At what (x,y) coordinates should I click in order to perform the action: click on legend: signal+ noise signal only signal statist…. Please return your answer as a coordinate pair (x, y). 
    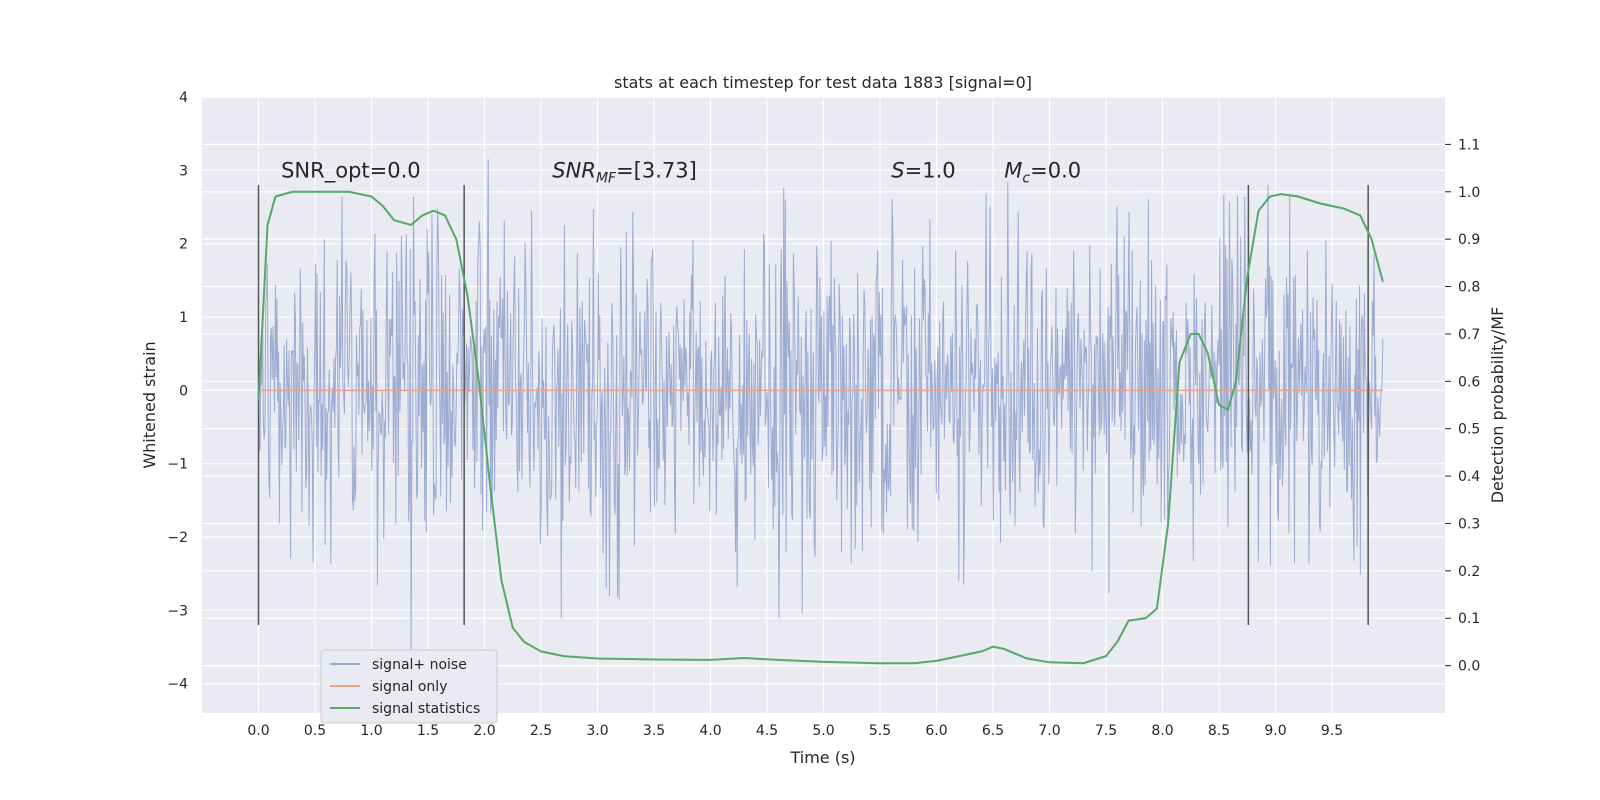
    Looking at the image, I should click on (409, 686).